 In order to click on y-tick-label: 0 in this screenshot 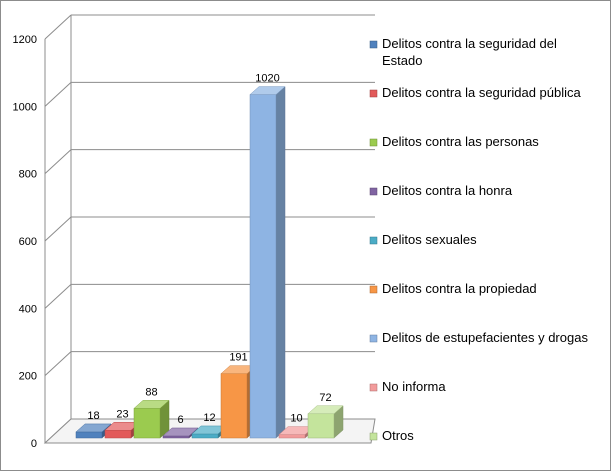, I will do `click(34, 444)`.